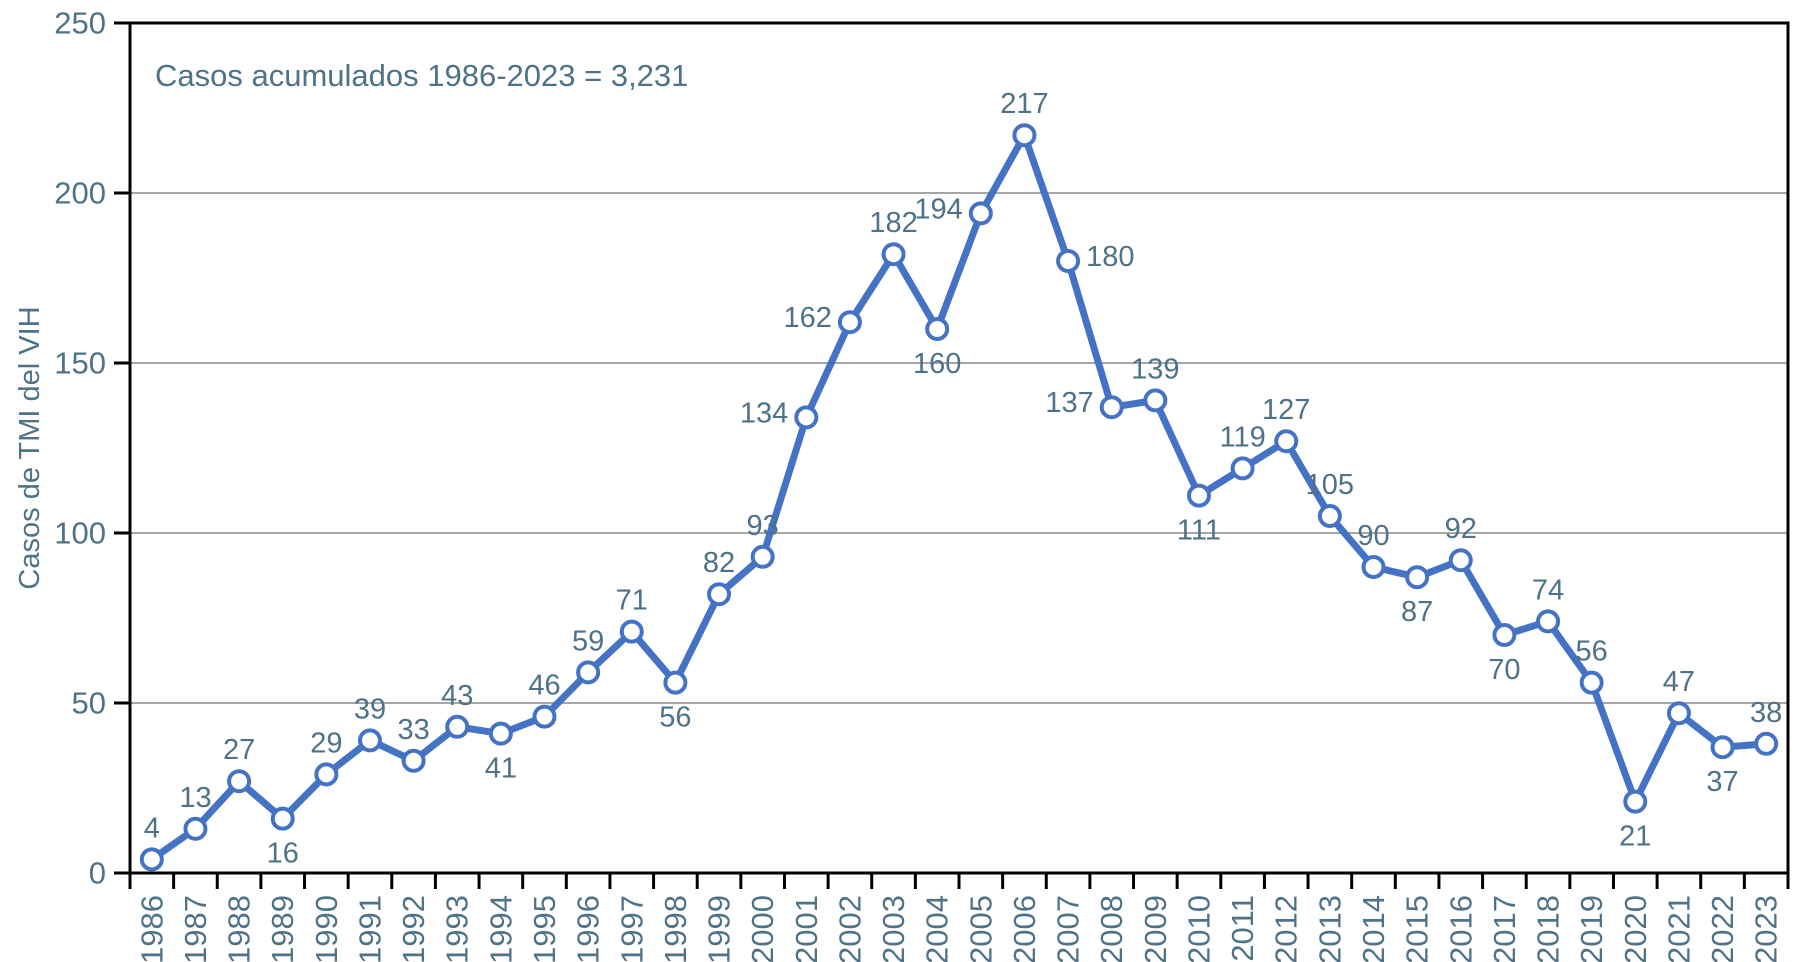 This screenshot has height=962, width=1800. What do you see at coordinates (239, 750) in the screenshot?
I see `data-point-label: 27` at bounding box center [239, 750].